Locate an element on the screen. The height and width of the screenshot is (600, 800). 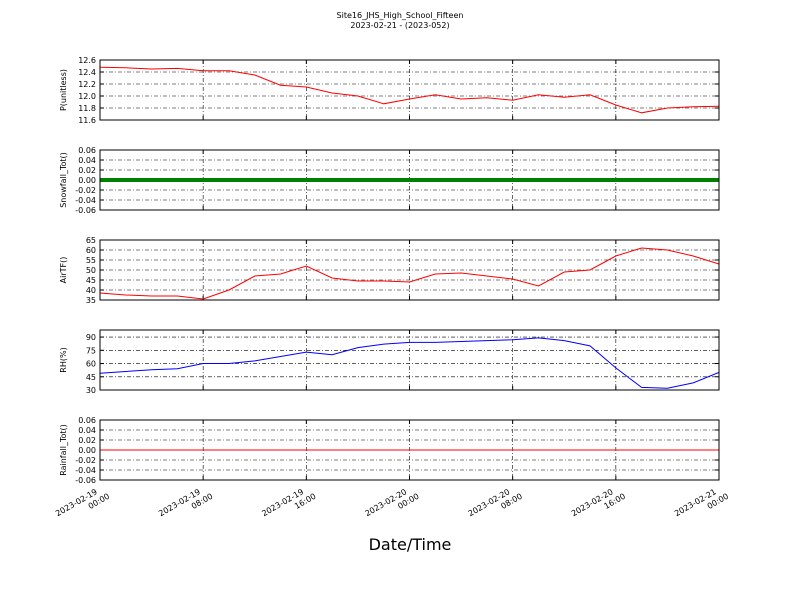
x-tick-label: 2023-02-20 16:00 is located at coordinates (598, 505).